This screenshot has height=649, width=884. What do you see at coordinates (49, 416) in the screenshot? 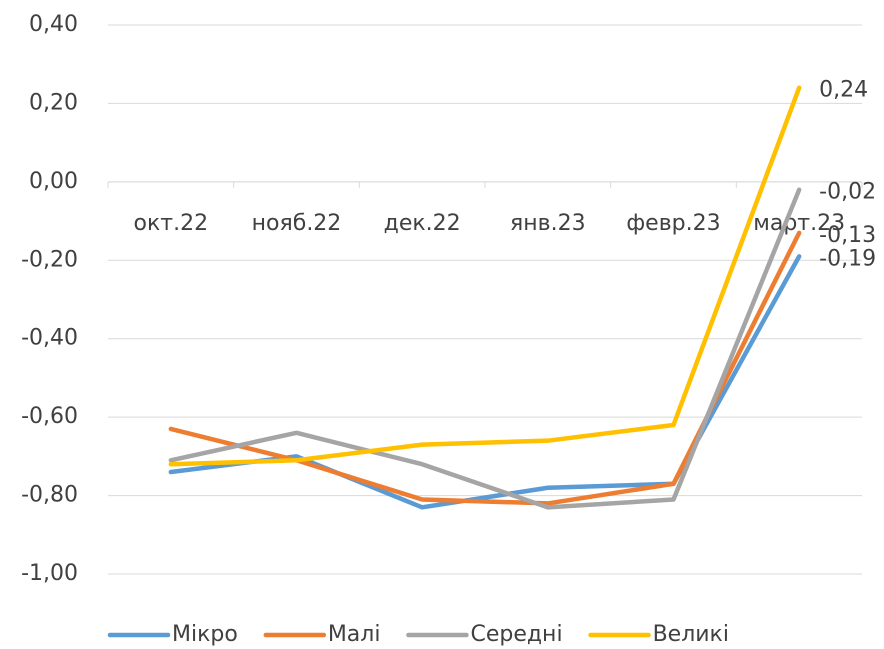
I see `y-tick-label: -0,60` at bounding box center [49, 416].